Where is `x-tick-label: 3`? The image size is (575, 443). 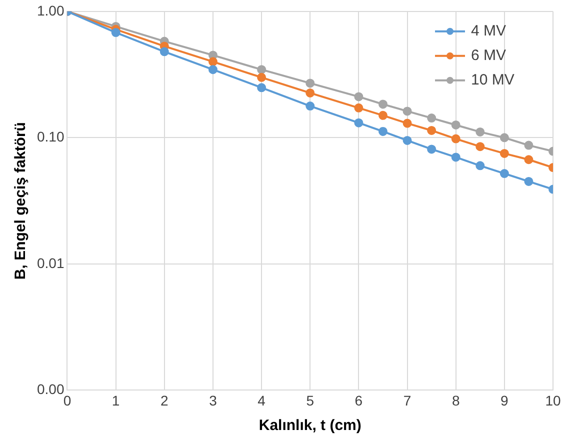 x-tick-label: 3 is located at coordinates (213, 400).